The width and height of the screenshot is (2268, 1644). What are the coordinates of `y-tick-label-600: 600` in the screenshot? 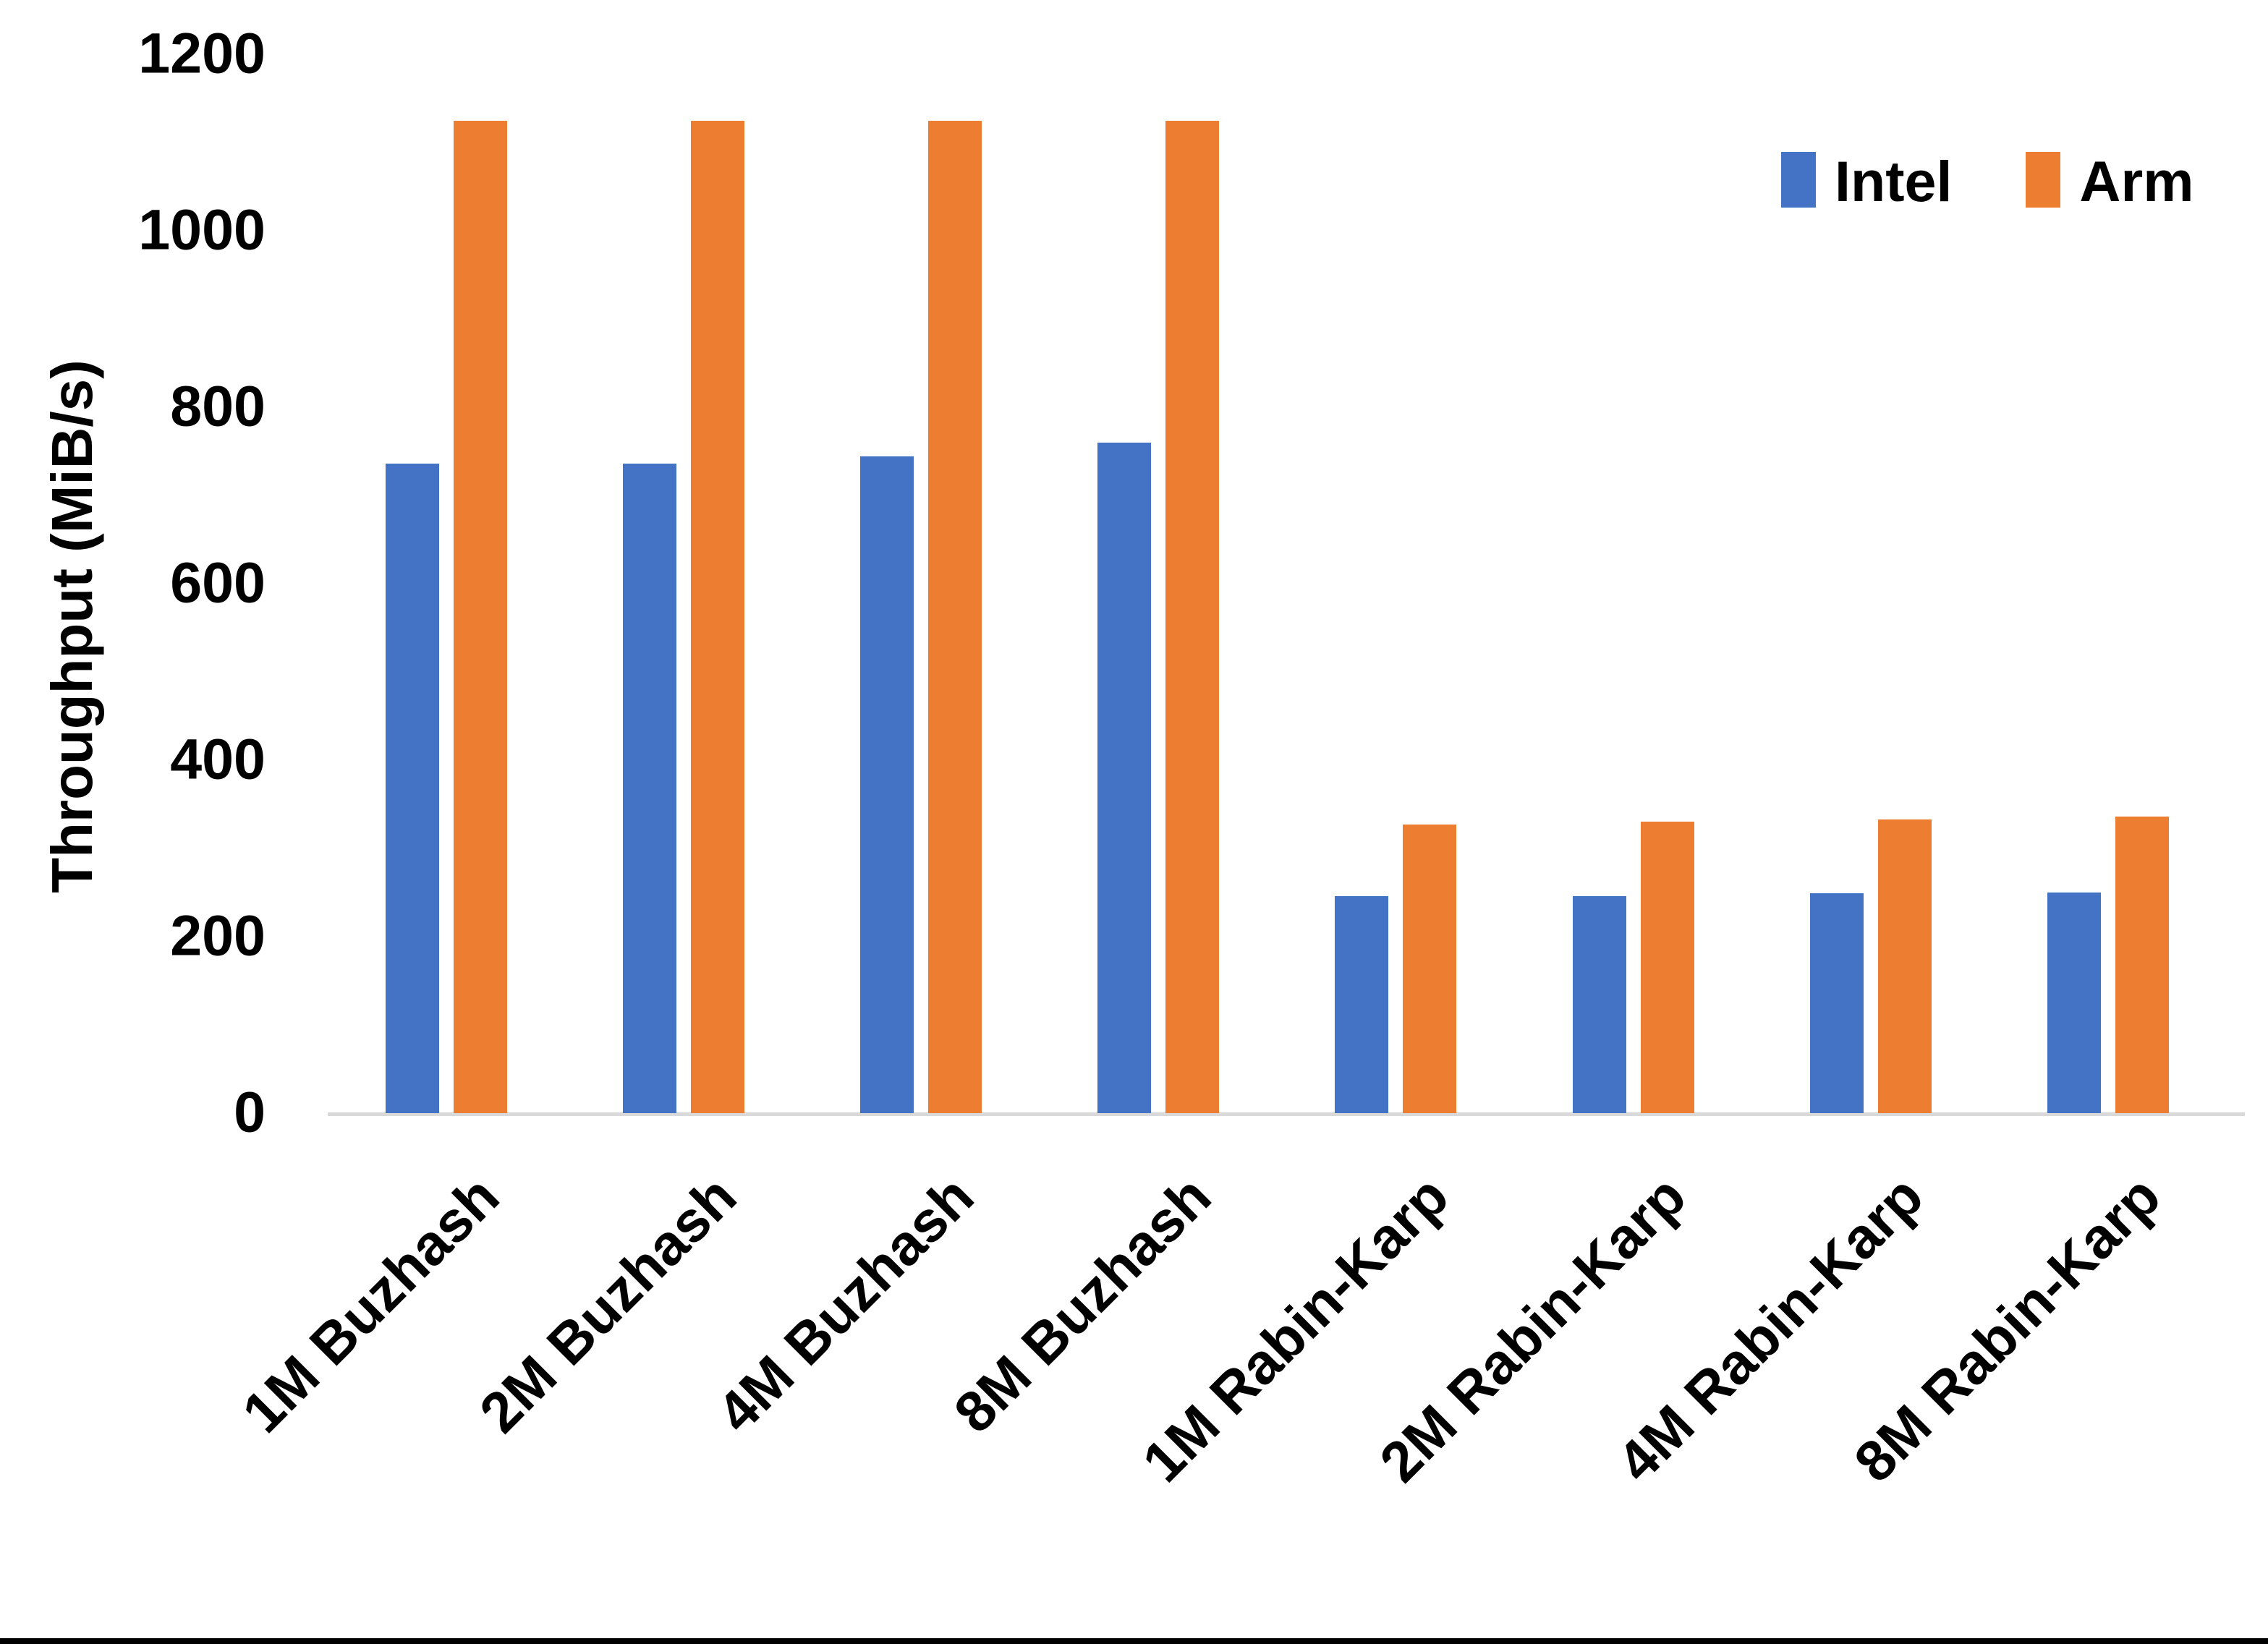 It's located at (218, 582).